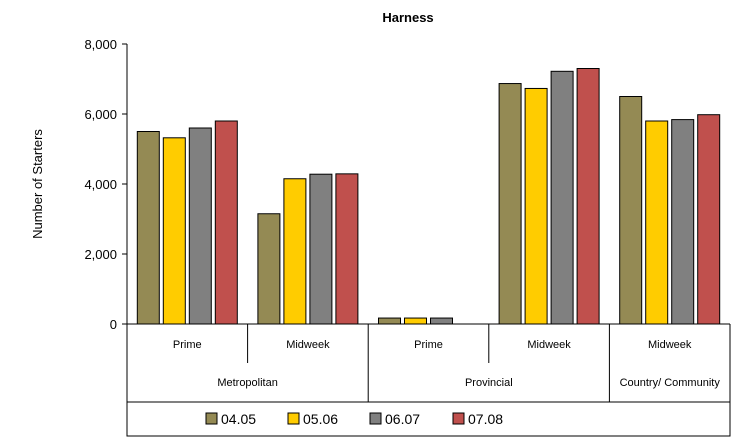 The height and width of the screenshot is (439, 738). I want to click on legend-swatch-07.08, so click(458, 418).